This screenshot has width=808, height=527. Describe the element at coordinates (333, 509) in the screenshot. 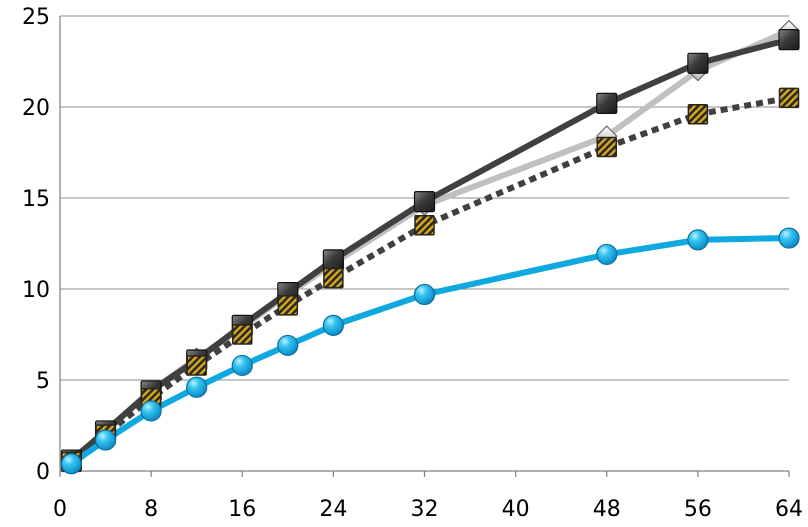

I see `x-tick-label: 24` at that location.